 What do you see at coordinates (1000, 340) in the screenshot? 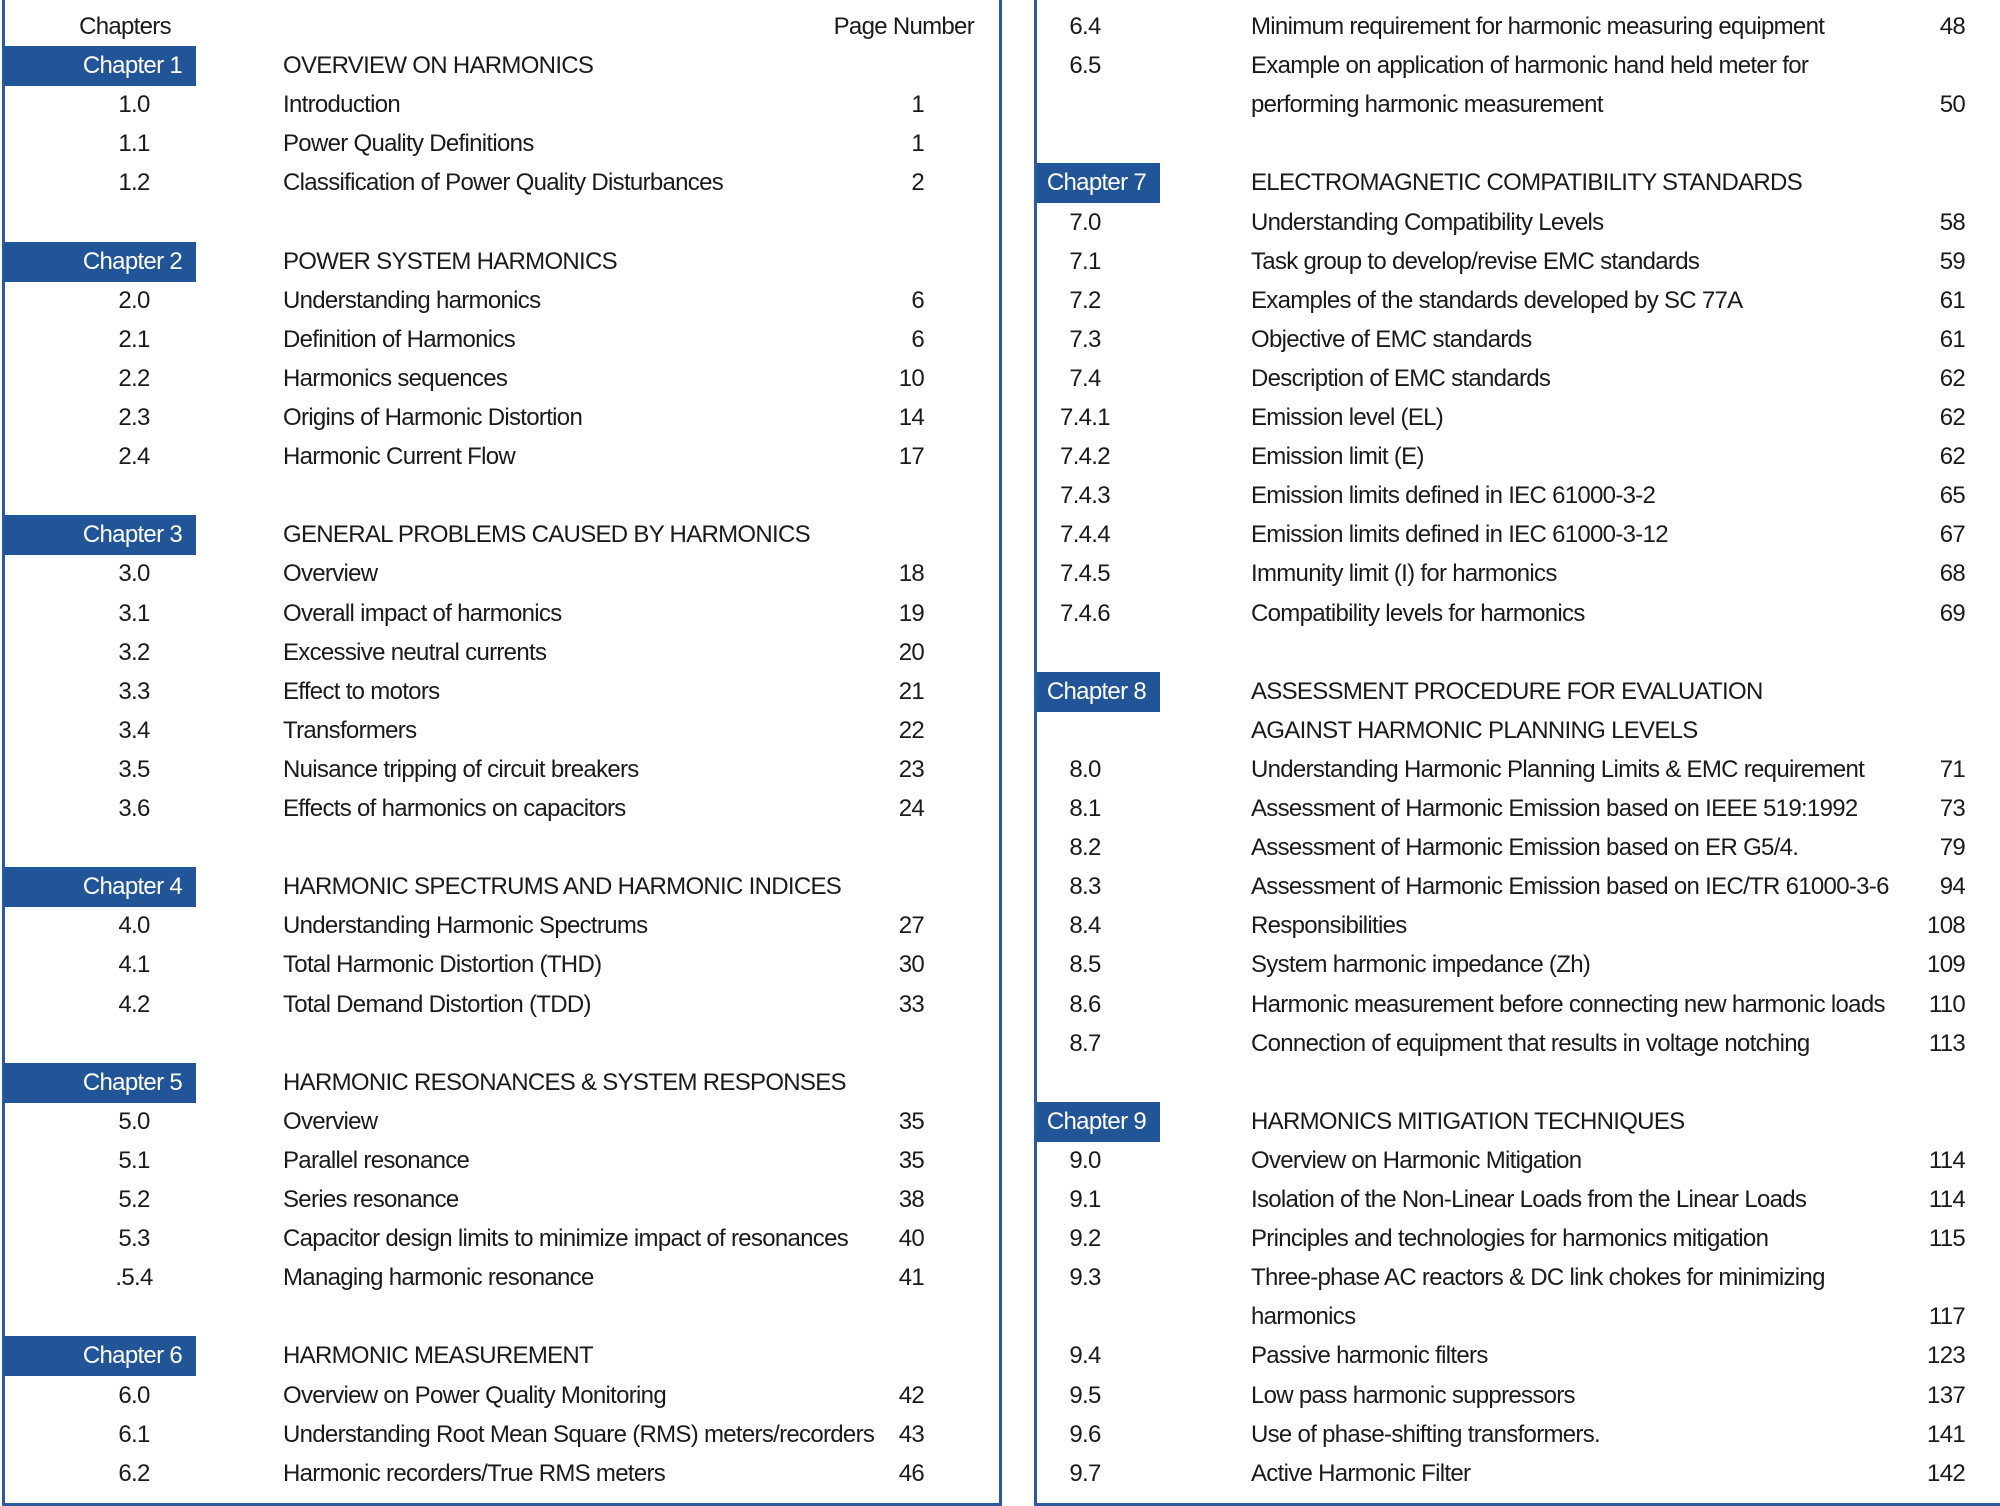
I see `toc-entry-row: 7.3 Objective of EMC standards 61` at bounding box center [1000, 340].